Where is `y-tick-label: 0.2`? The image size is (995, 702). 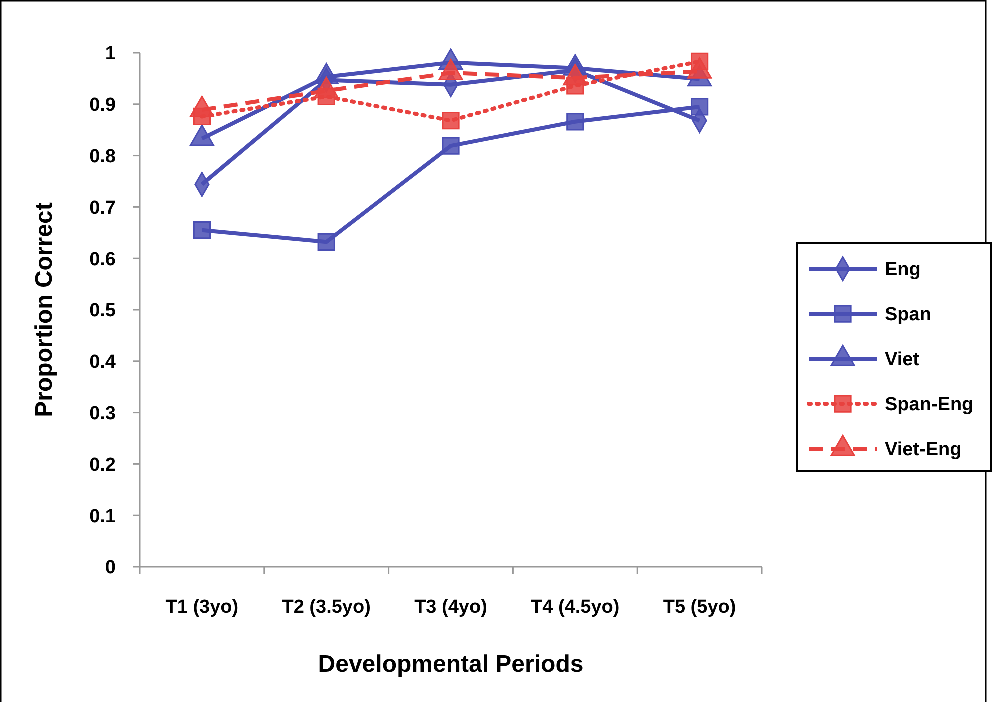 y-tick-label: 0.2 is located at coordinates (103, 465).